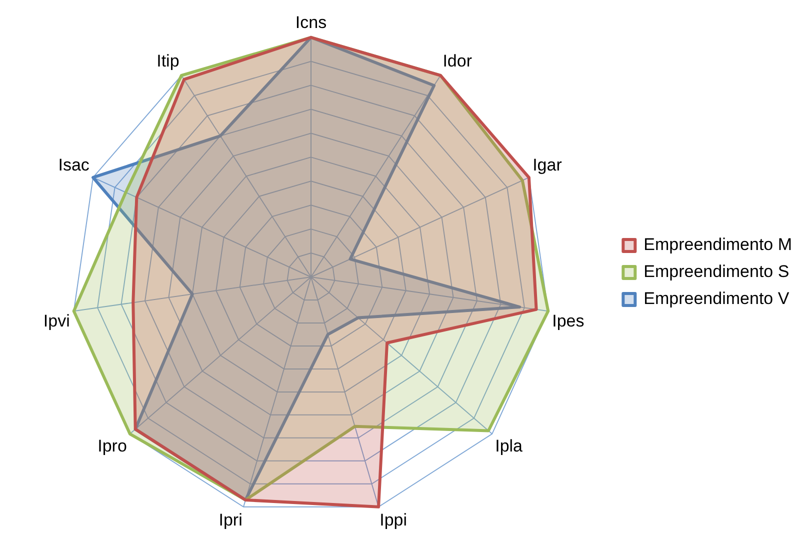 The image size is (812, 537). What do you see at coordinates (168, 61) in the screenshot?
I see `spoke-label: Itip` at bounding box center [168, 61].